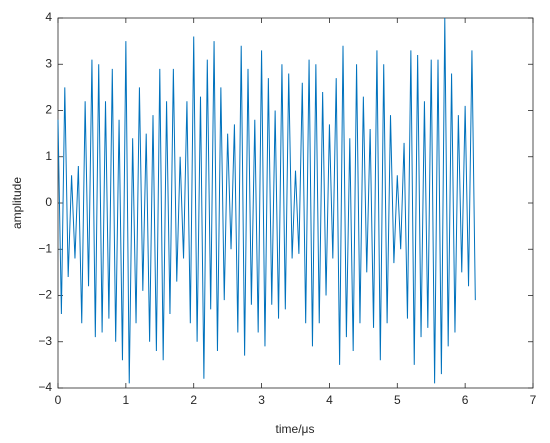 The image size is (550, 443). Describe the element at coordinates (17, 203) in the screenshot. I see `y-axis-label: amplitude` at that location.